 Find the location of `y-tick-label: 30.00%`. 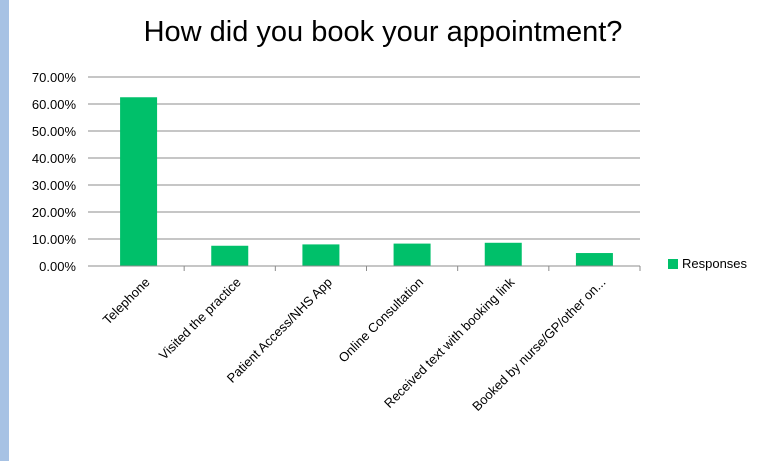

y-tick-label: 30.00% is located at coordinates (54, 185).